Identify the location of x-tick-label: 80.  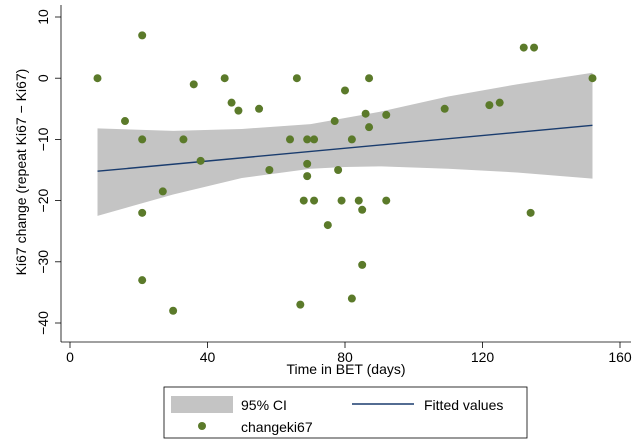
(345, 357).